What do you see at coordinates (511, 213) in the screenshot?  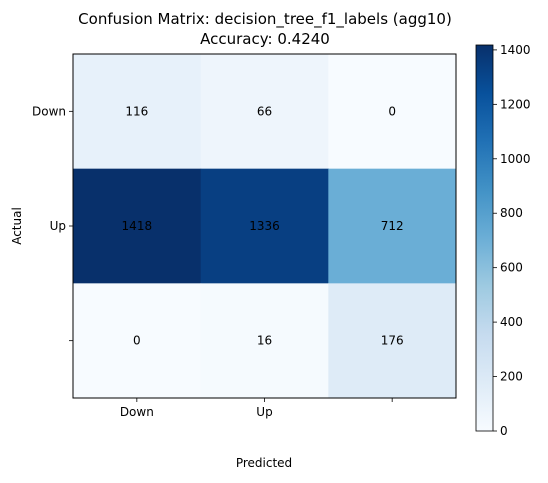 I see `colorbar-tick-label: 800` at bounding box center [511, 213].